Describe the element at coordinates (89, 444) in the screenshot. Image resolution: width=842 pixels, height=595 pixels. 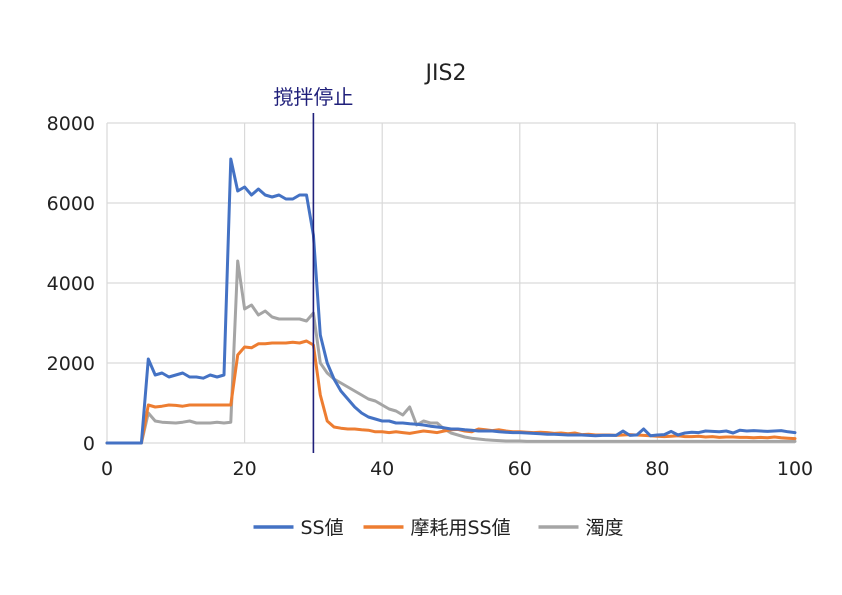
I see `y-tick-label: 0` at that location.